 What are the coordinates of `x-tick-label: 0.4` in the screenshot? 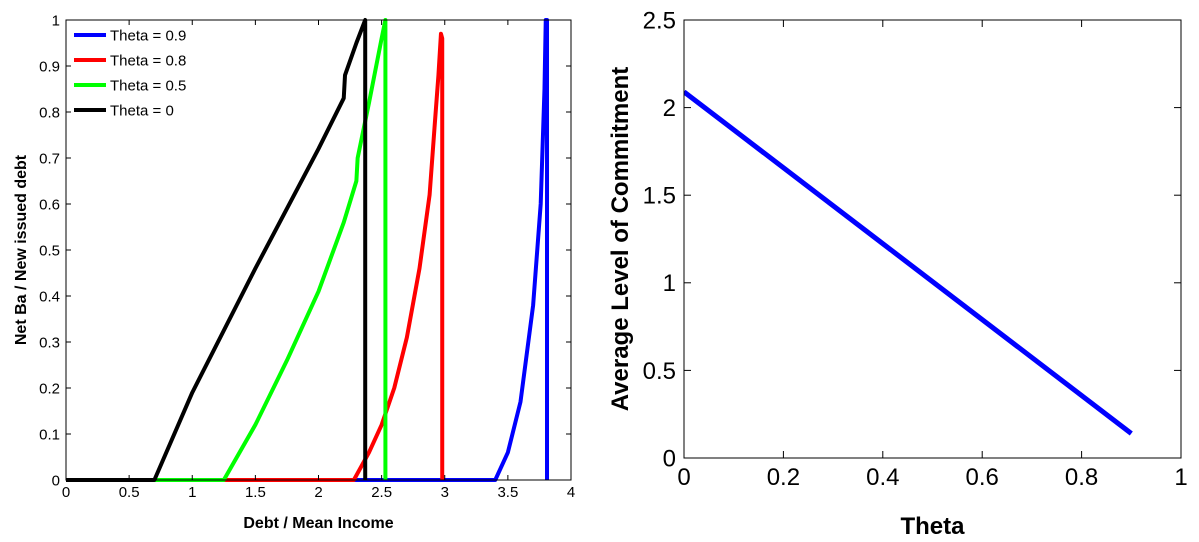 It's located at (882, 477).